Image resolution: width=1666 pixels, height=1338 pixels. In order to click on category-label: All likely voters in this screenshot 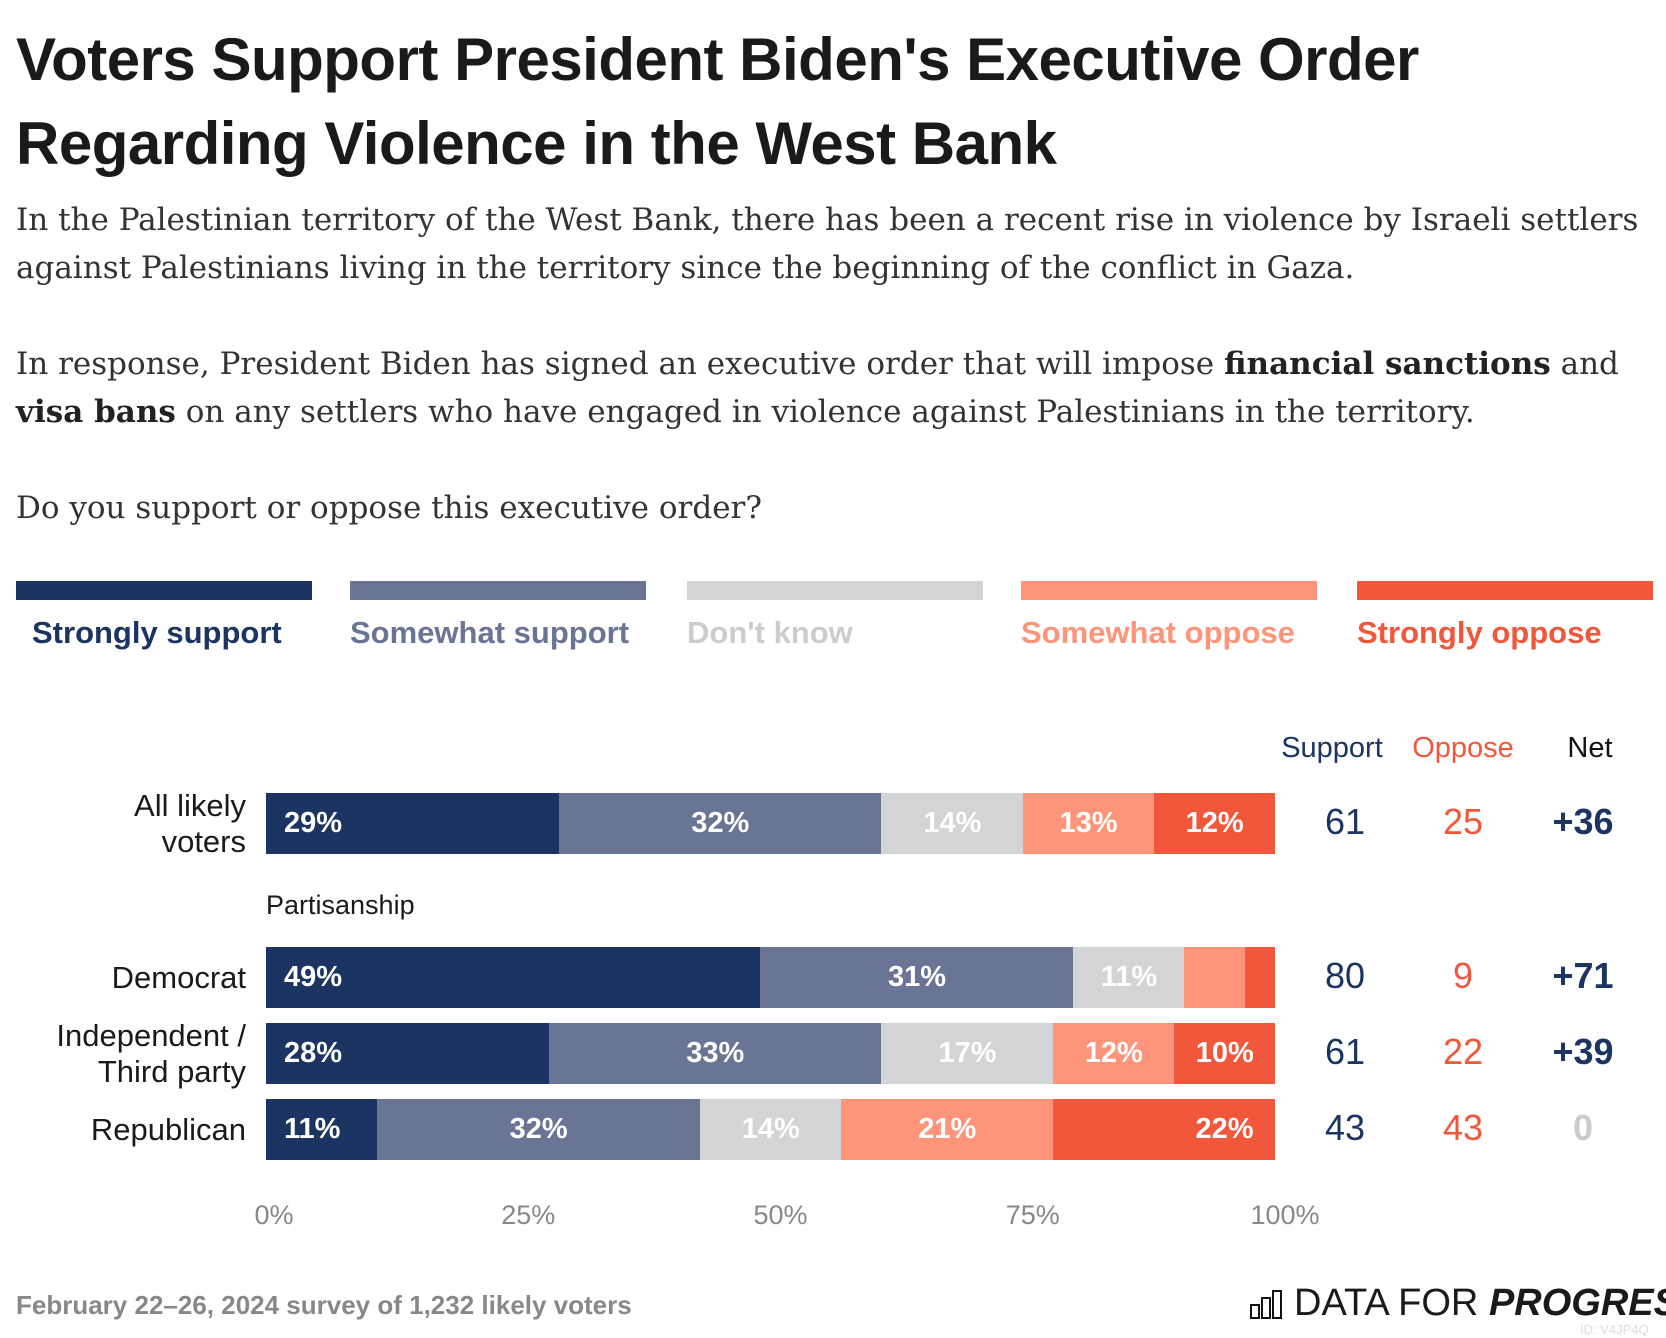, I will do `click(190, 823)`.